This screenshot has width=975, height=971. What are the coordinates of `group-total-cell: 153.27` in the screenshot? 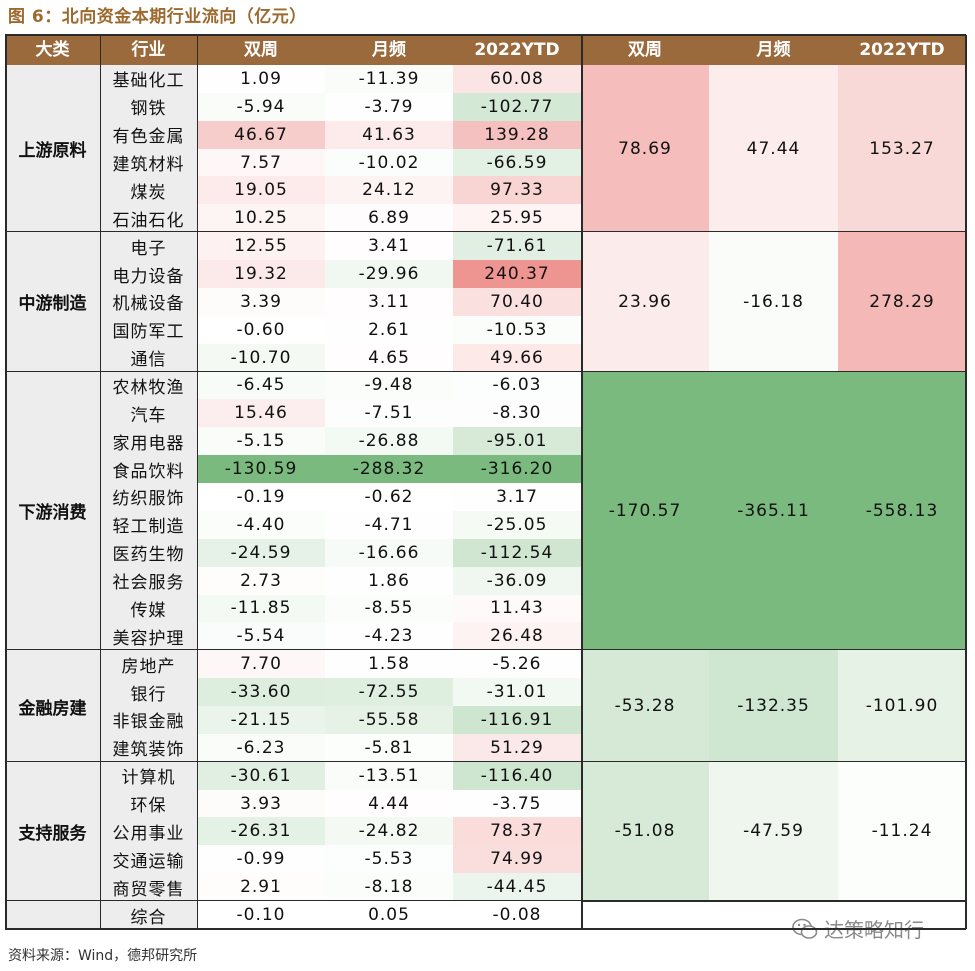 It's located at (902, 149).